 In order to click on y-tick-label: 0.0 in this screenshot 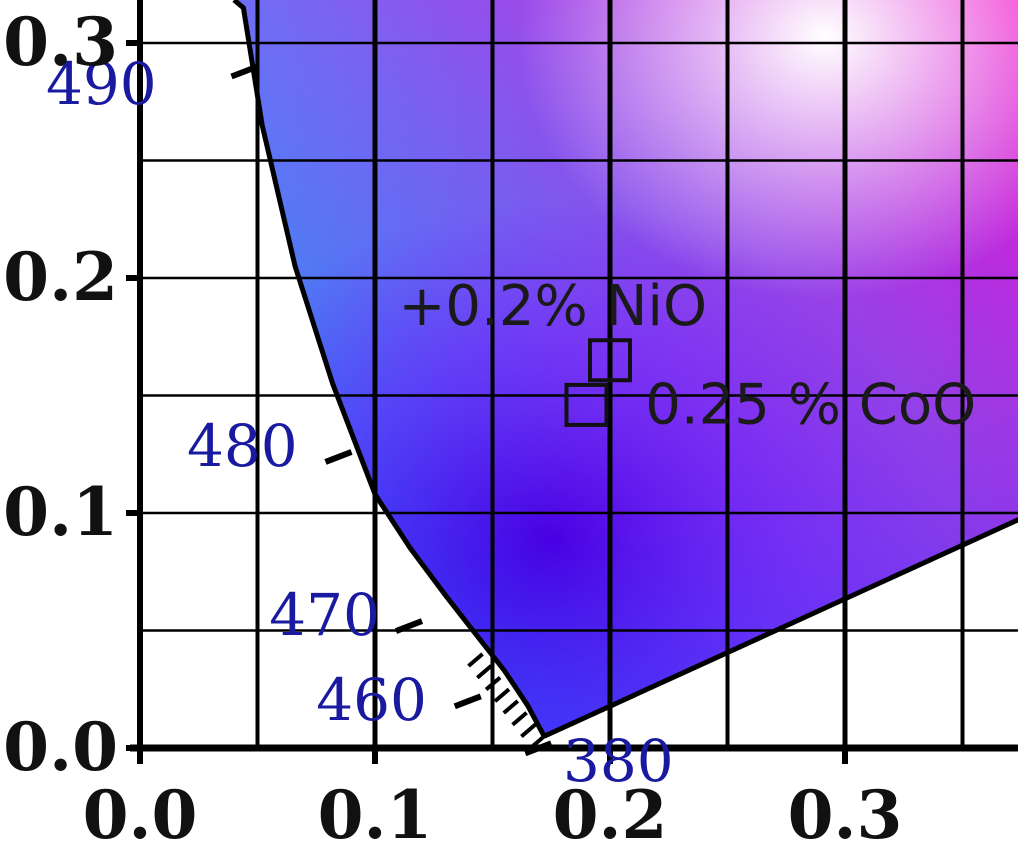, I will do `click(60, 747)`.